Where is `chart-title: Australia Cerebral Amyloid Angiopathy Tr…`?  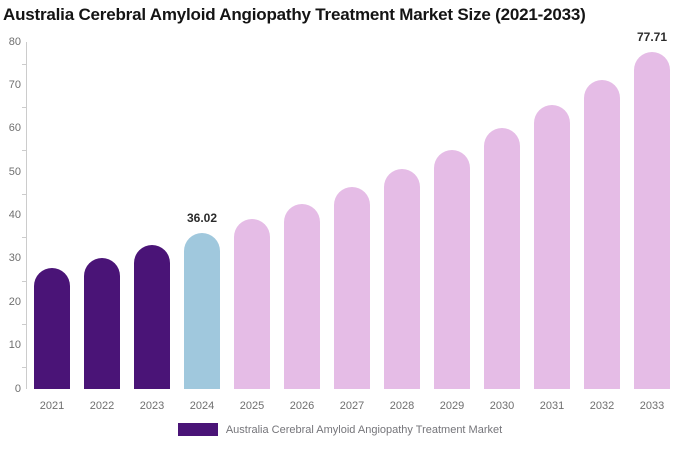
chart-title: Australia Cerebral Amyloid Angiopathy Tr… is located at coordinates (294, 14).